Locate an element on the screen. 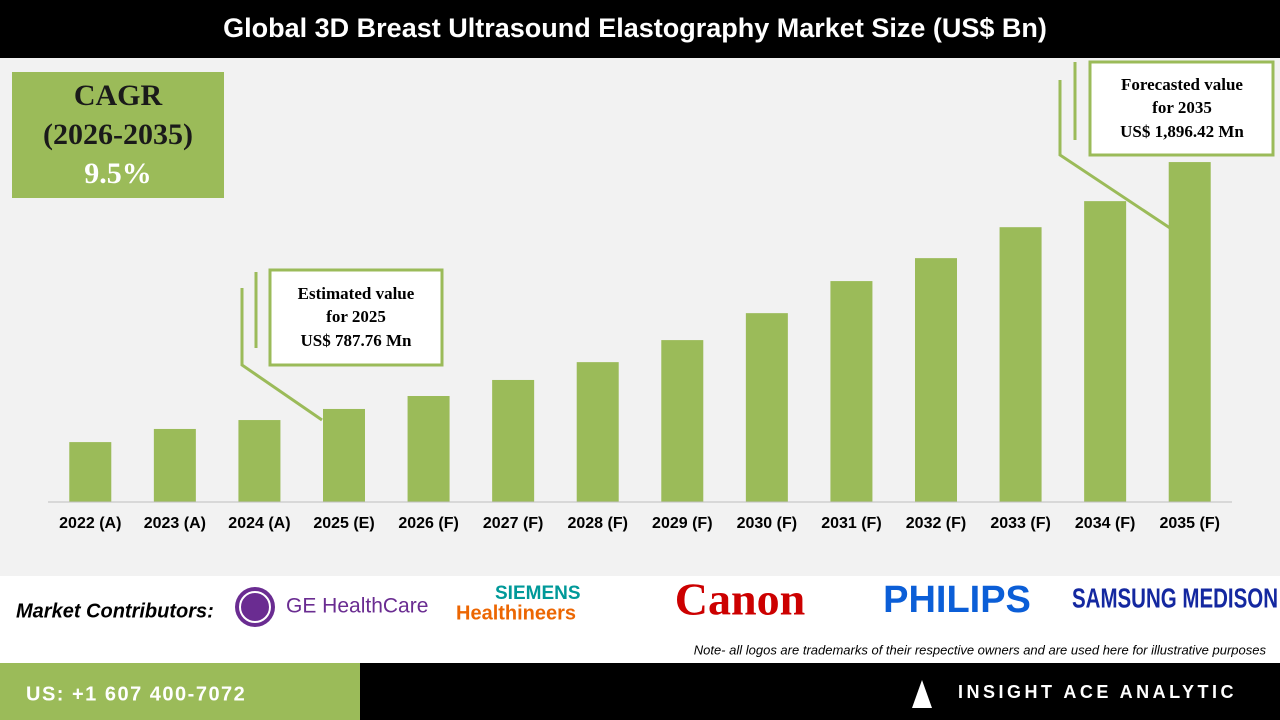 This screenshot has width=1280, height=720. logo: GE HealthCare is located at coordinates (357, 606).